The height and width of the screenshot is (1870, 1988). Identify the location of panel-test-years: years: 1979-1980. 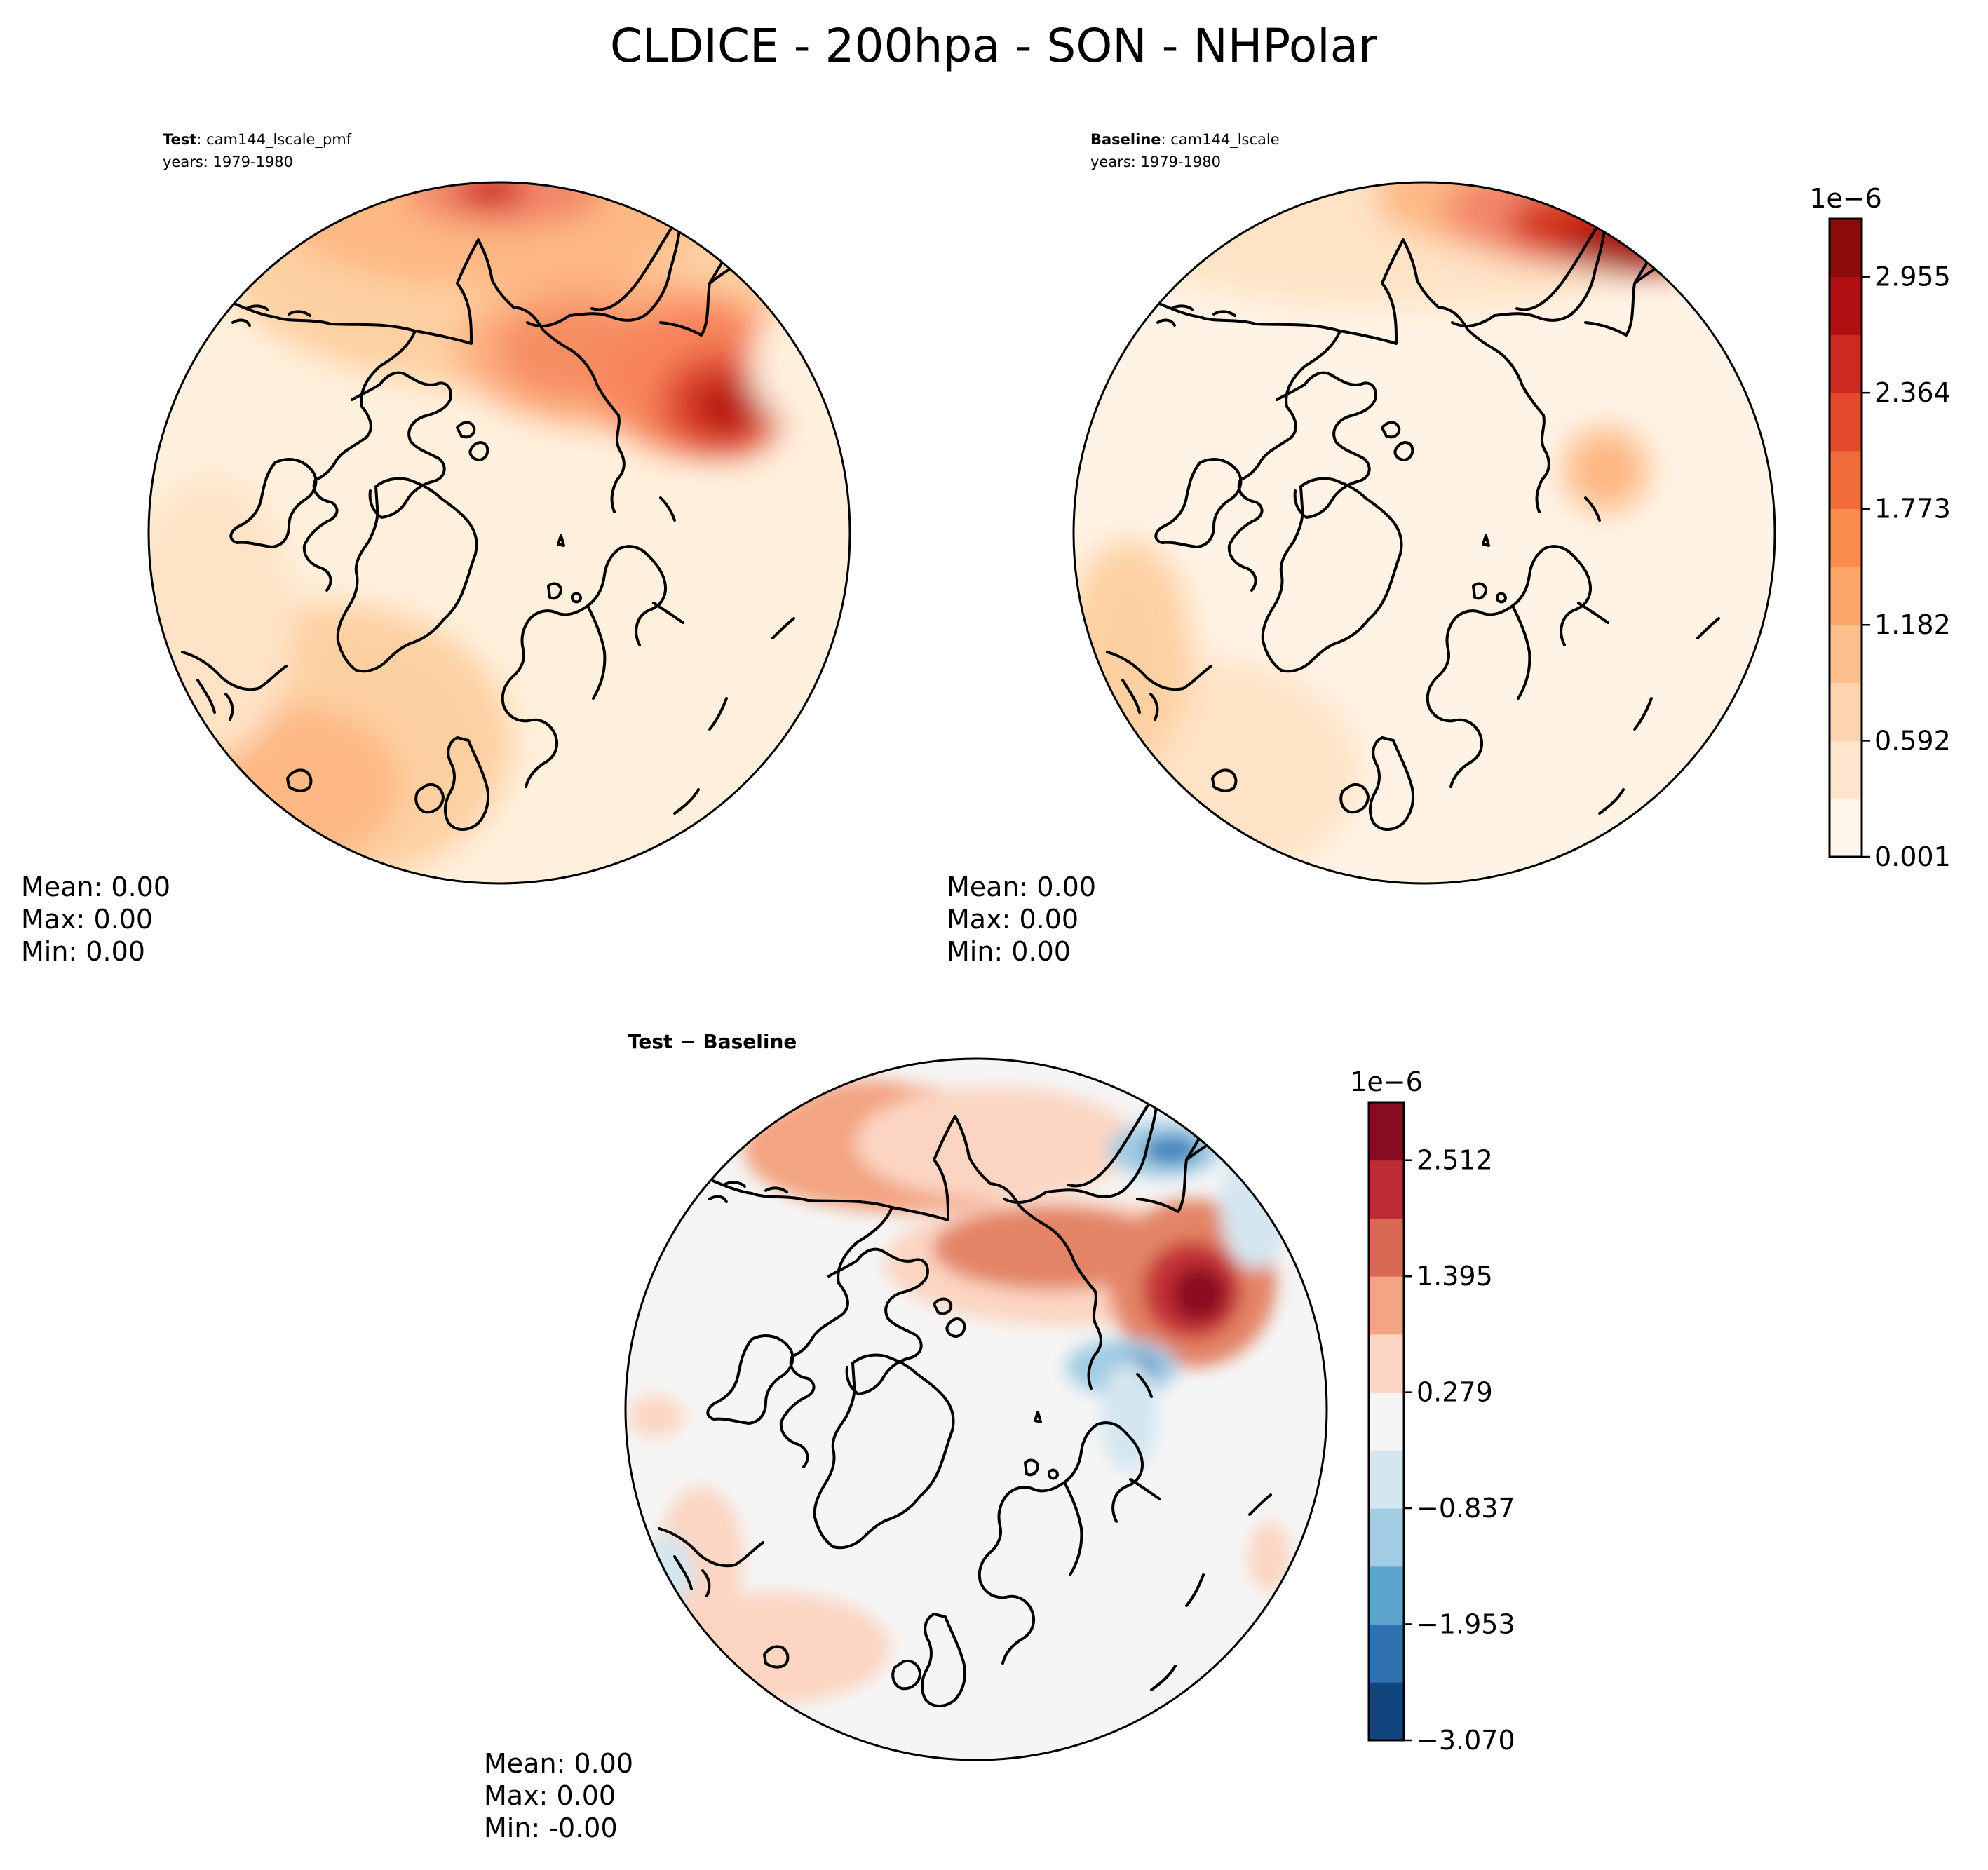
(228, 162).